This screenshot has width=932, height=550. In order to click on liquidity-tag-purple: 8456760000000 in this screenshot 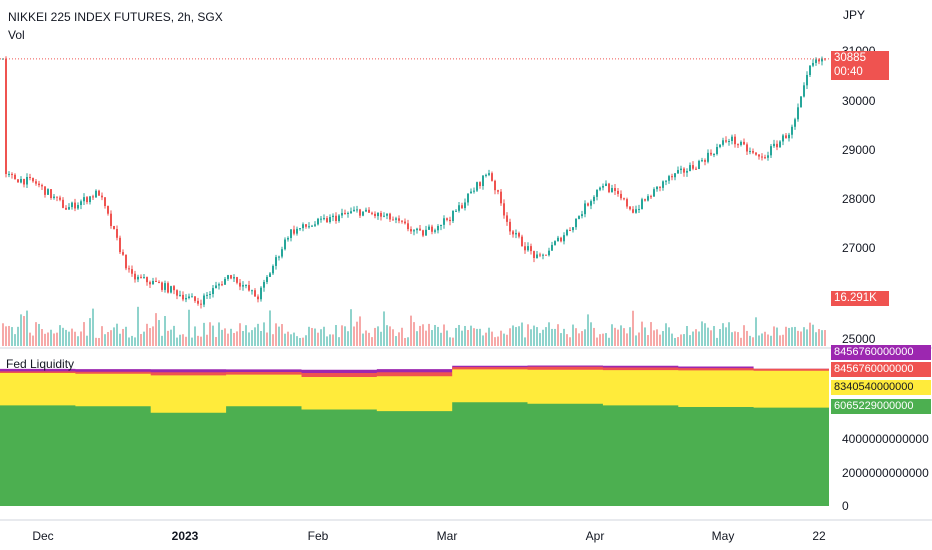, I will do `click(881, 352)`.